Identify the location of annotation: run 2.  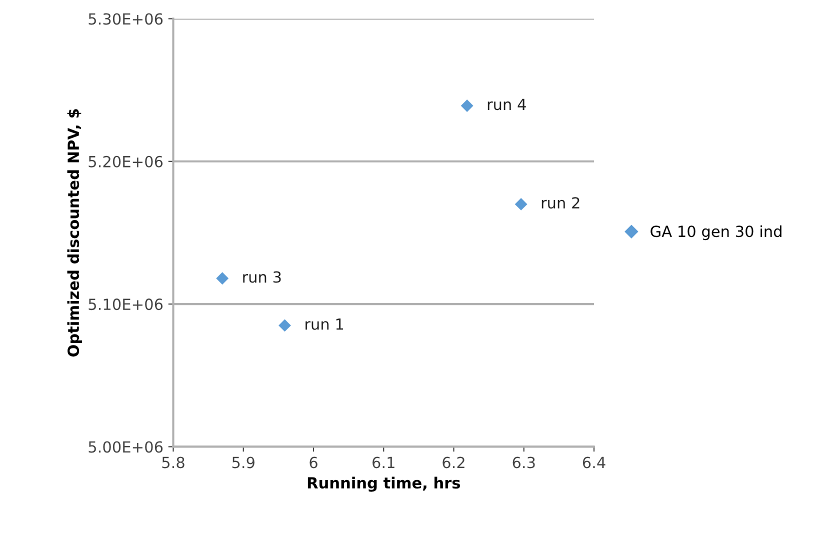
(561, 203).